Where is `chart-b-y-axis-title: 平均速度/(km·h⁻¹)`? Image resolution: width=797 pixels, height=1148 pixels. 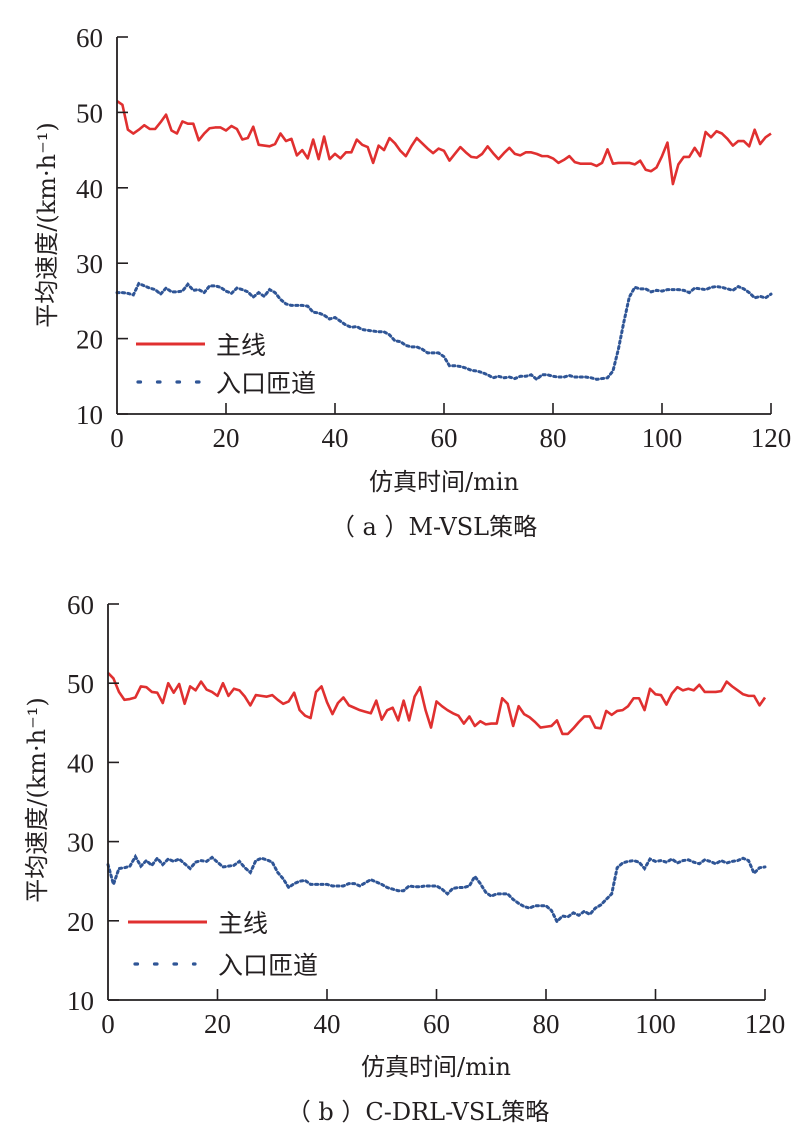 chart-b-y-axis-title: 平均速度/(km·h⁻¹) is located at coordinates (37, 800).